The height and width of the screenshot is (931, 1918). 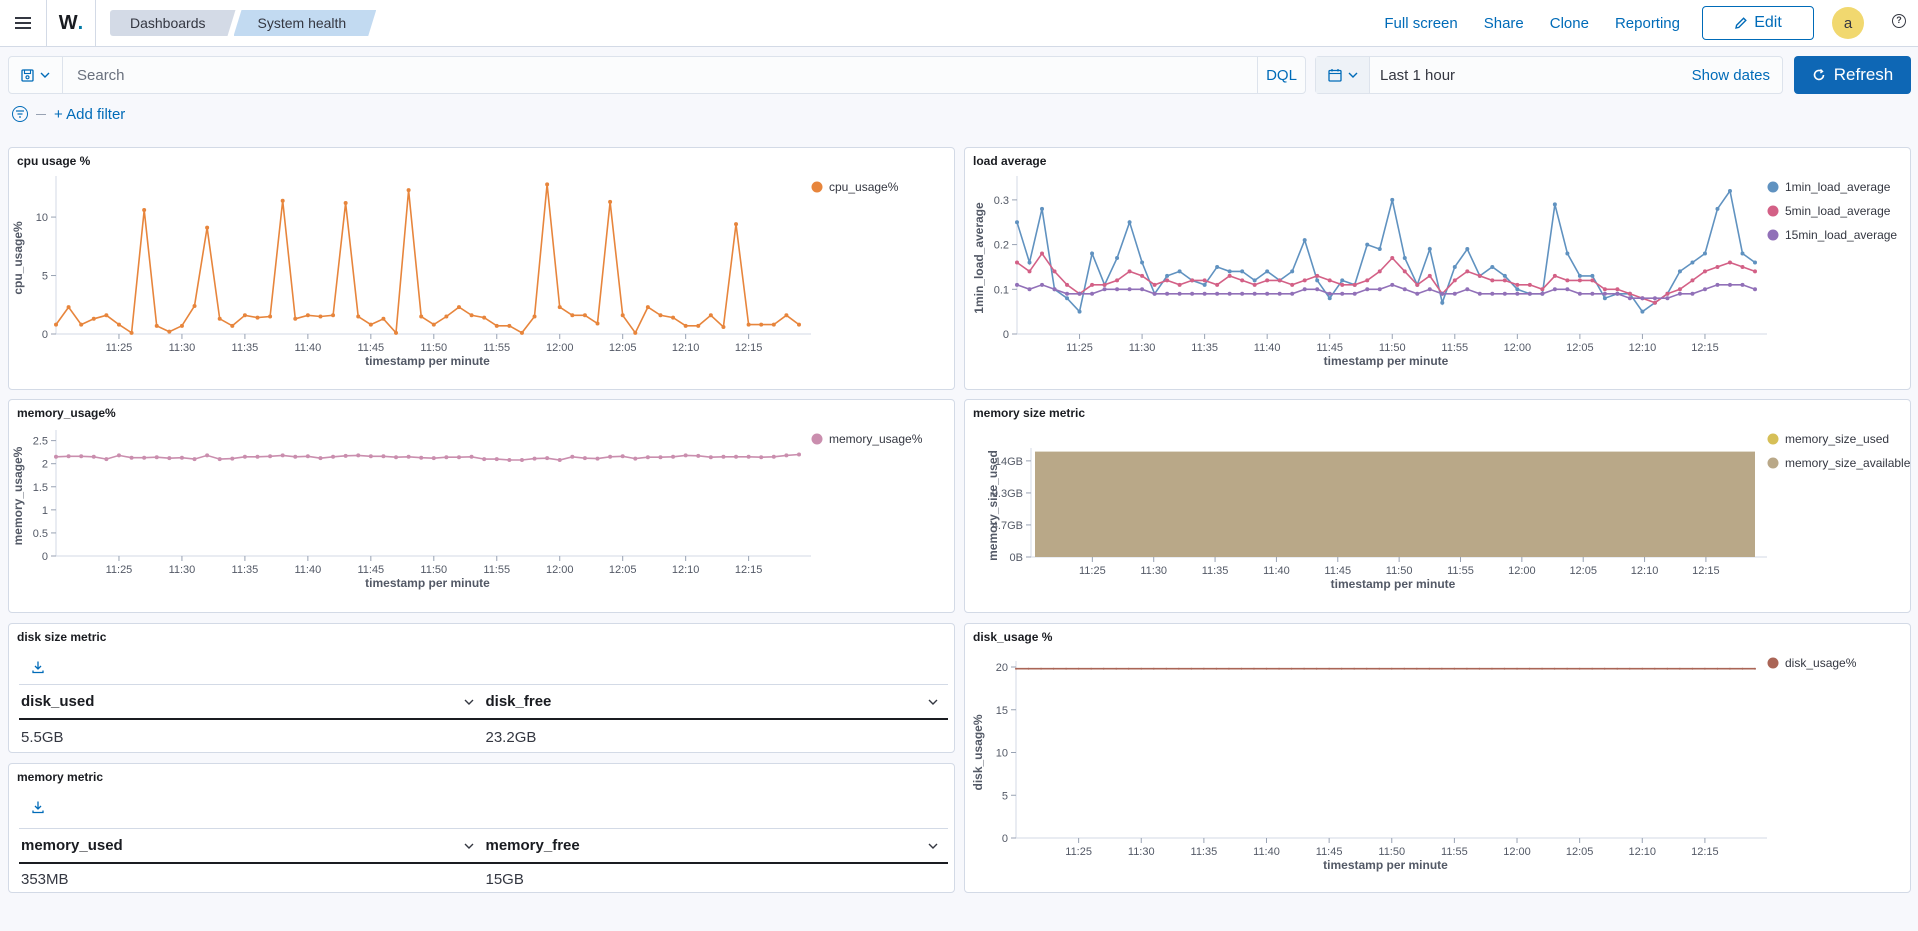 I want to click on chevron-down-icon, so click(x=933, y=702).